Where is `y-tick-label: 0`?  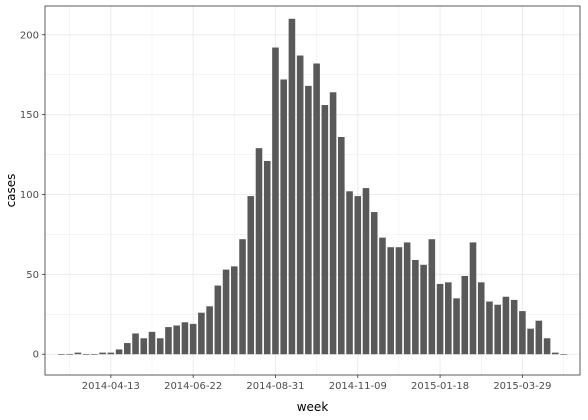
y-tick-label: 0 is located at coordinates (36, 355).